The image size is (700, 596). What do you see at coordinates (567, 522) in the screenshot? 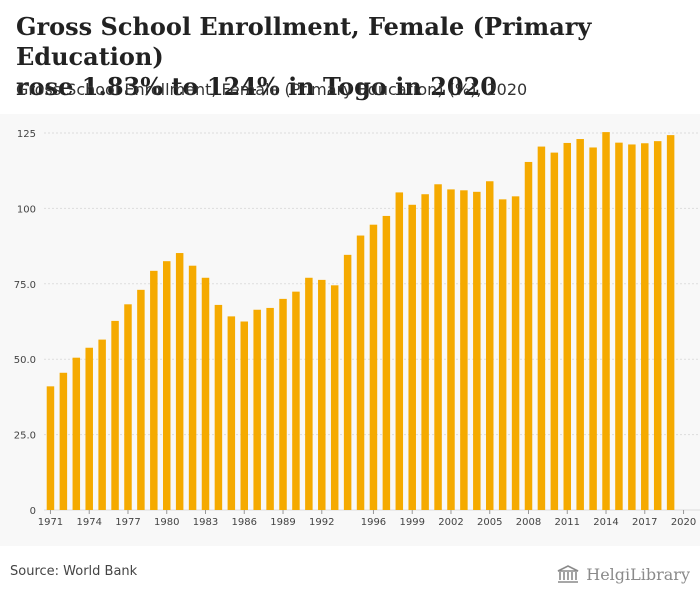
I see `x-tick-label: 2011` at bounding box center [567, 522].